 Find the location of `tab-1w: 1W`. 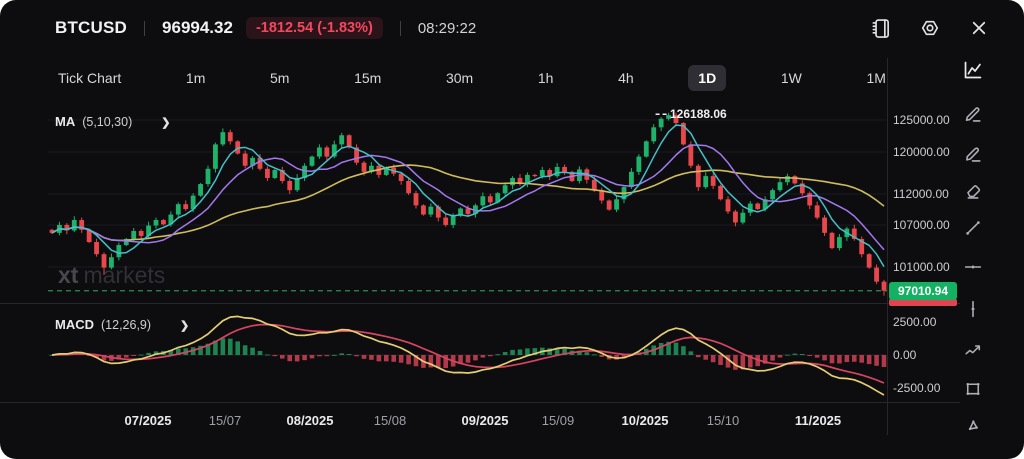

tab-1w: 1W is located at coordinates (791, 78).